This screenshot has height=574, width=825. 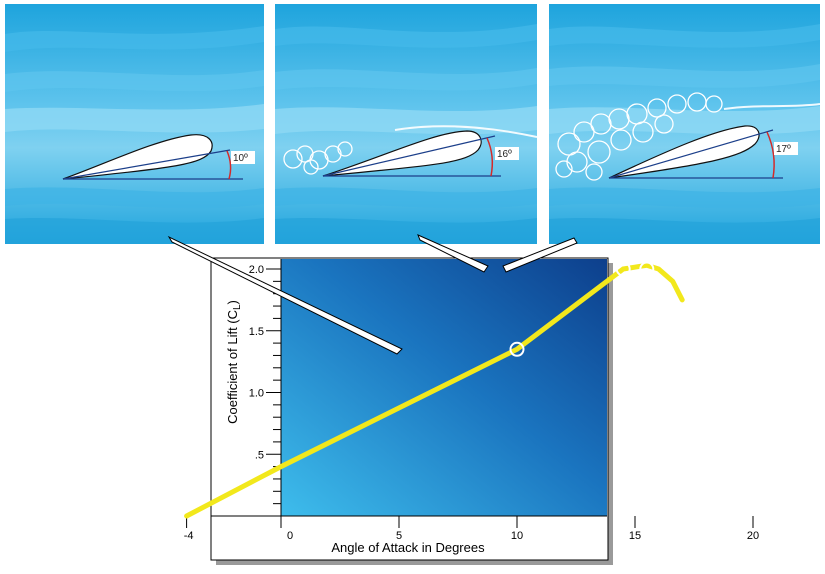 I want to click on x-tick-label: 15, so click(x=635, y=536).